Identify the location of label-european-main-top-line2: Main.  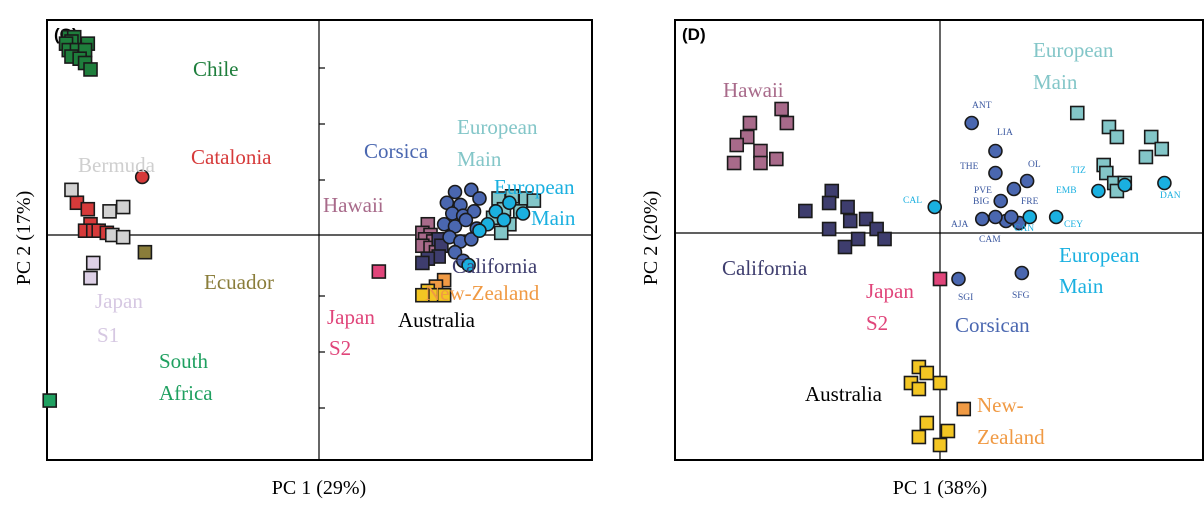
(1055, 82).